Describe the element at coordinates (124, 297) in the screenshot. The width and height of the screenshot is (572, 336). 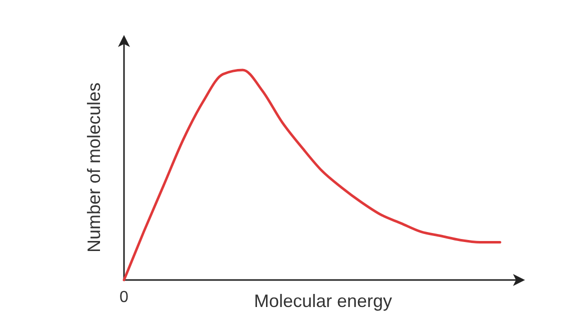
I see `text: 0` at that location.